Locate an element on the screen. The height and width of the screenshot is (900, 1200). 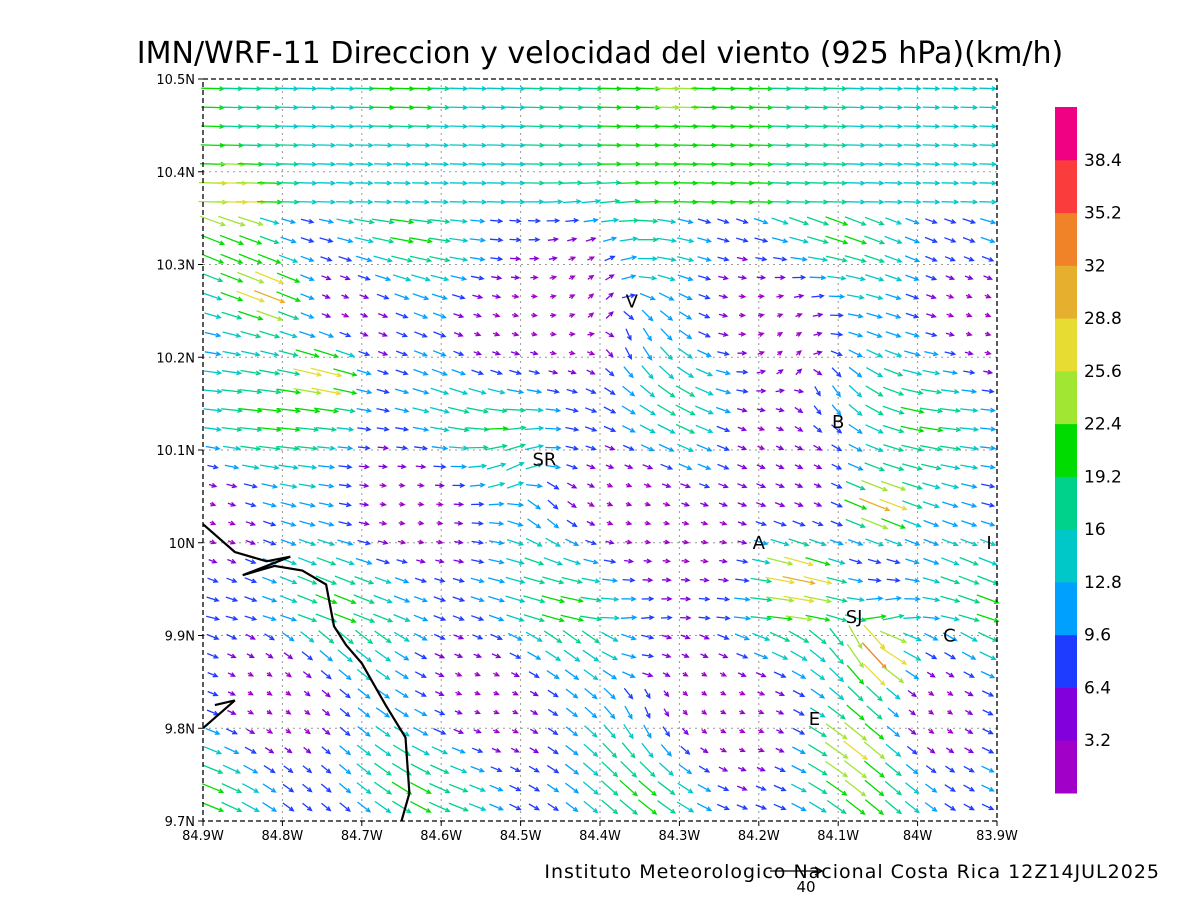
lat-tick-label: 10.1N is located at coordinates (175, 451).